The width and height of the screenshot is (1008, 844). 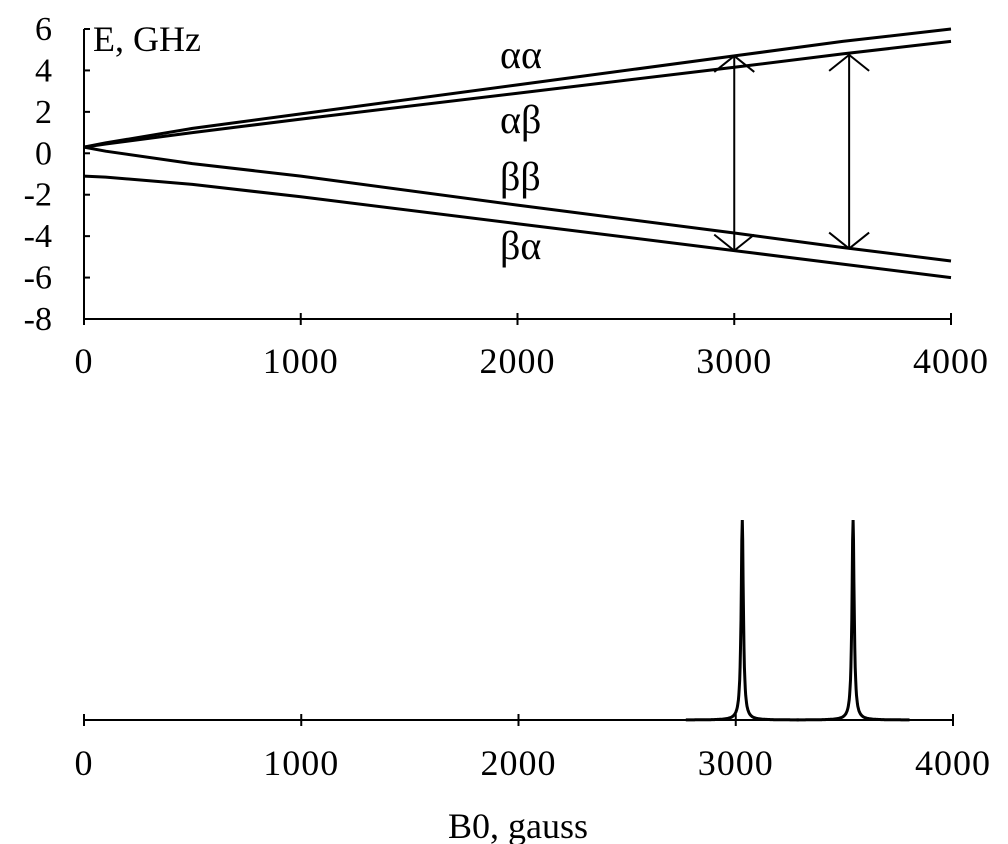 I want to click on y-tick-label: -6, so click(x=38, y=278).